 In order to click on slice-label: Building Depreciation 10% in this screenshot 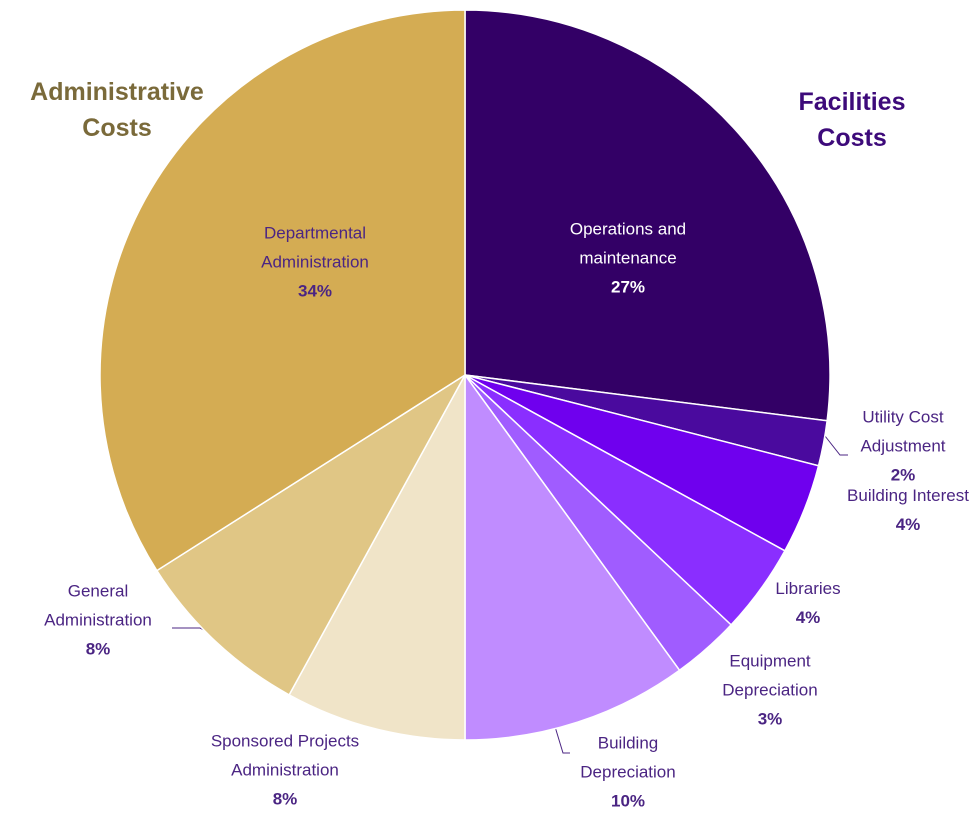, I will do `click(628, 772)`.